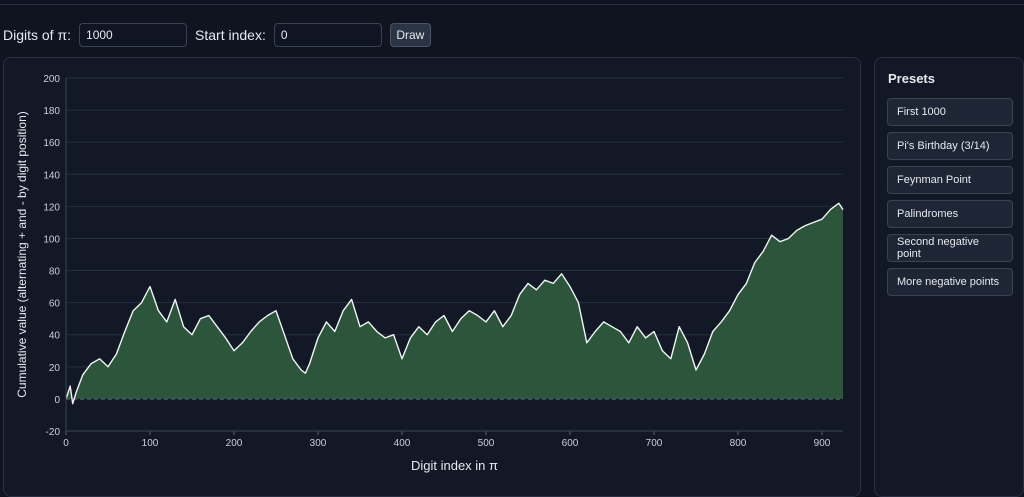 Image resolution: width=1024 pixels, height=497 pixels. I want to click on y-tick-label: 160, so click(51, 143).